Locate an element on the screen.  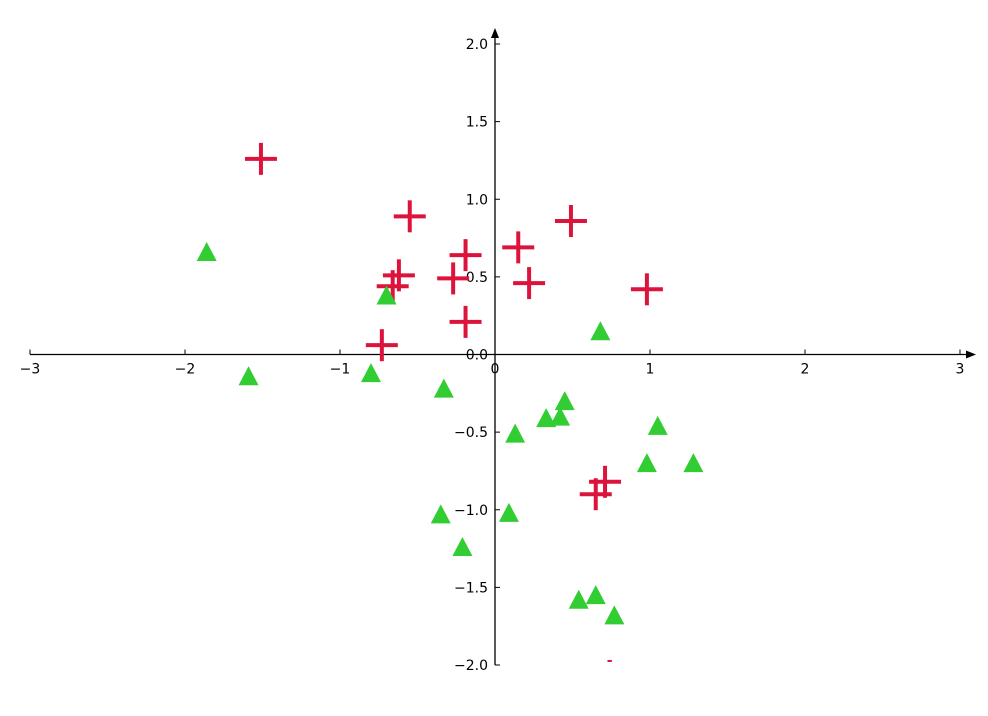
x-tick-label: 1 is located at coordinates (650, 370).